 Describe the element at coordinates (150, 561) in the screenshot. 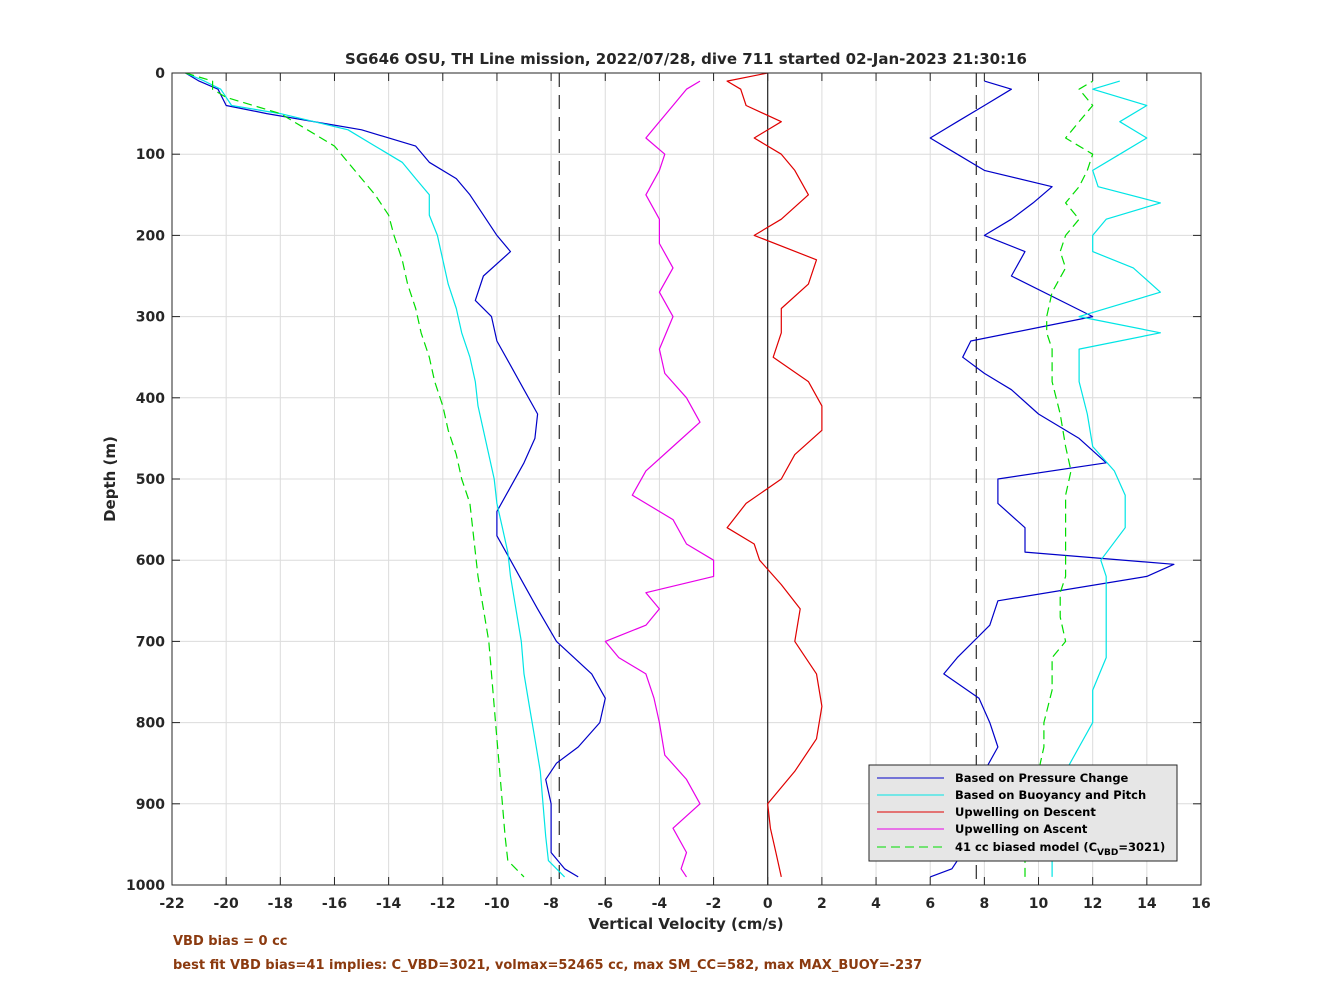

I see `y-tick-label: 600` at that location.